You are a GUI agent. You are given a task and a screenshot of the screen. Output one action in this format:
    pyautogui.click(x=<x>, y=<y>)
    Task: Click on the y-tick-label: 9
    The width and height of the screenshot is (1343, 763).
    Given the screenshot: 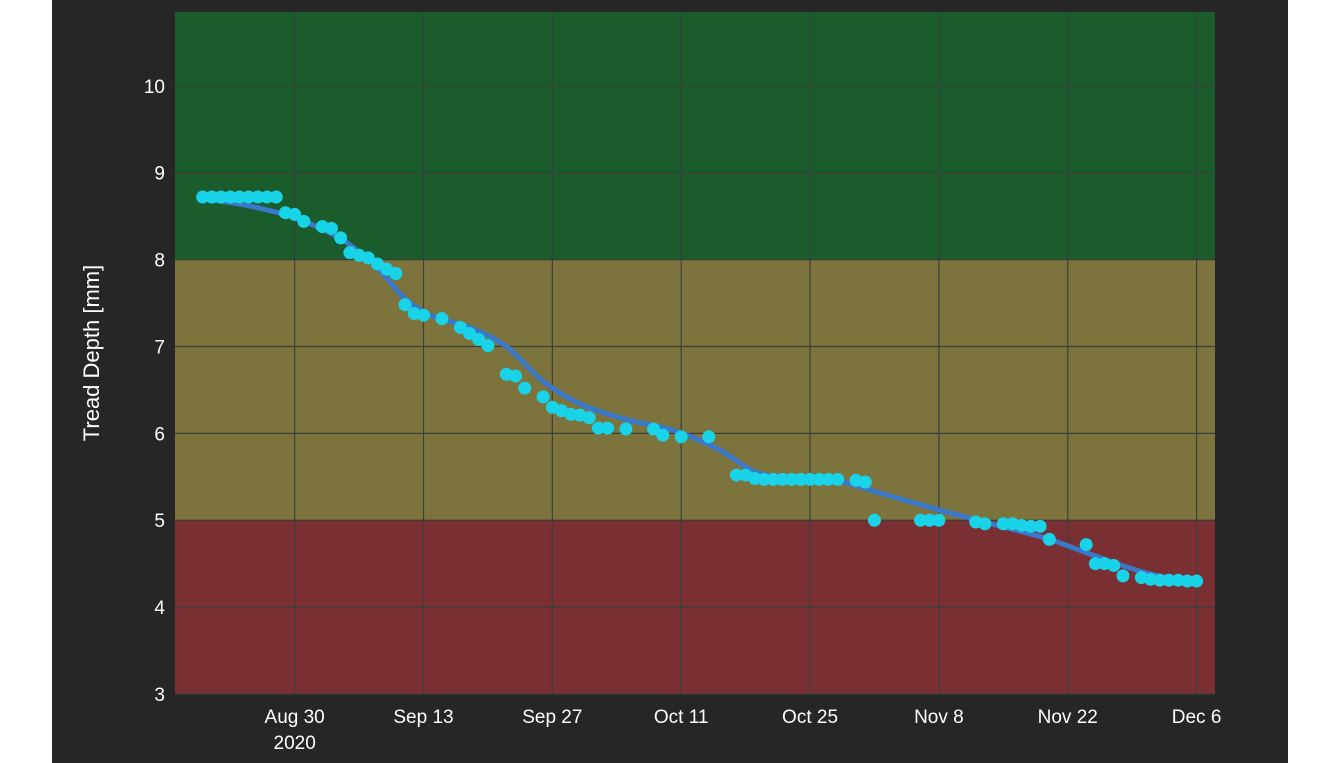 What is the action you would take?
    pyautogui.click(x=159, y=174)
    